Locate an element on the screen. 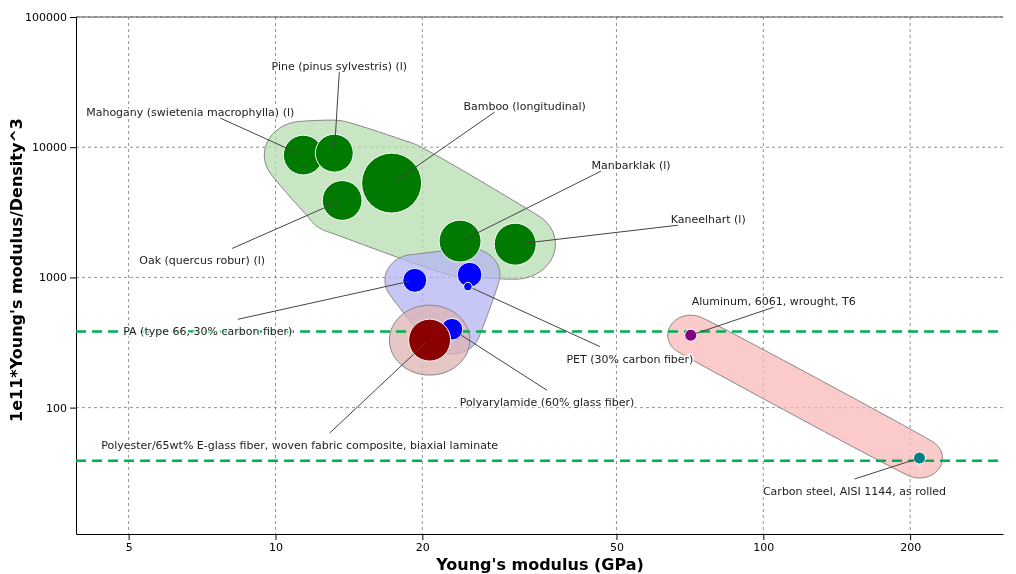  annotation: Pine (pinus sylvestris) (l) is located at coordinates (339, 67).